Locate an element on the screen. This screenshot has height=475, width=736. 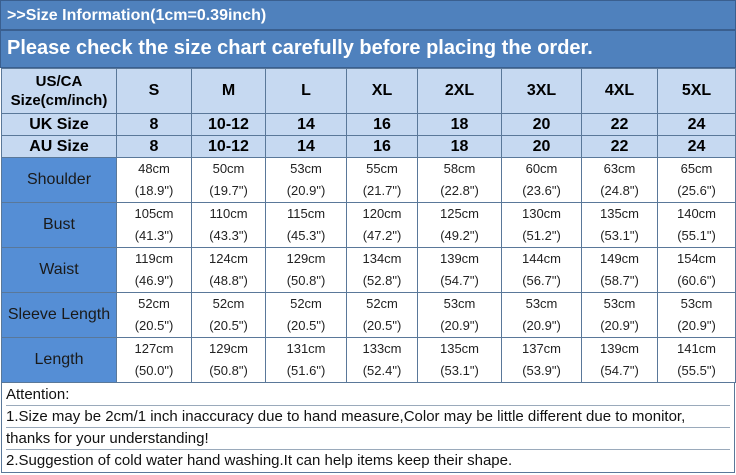
measurement-inch: (53.1") is located at coordinates (459, 370).